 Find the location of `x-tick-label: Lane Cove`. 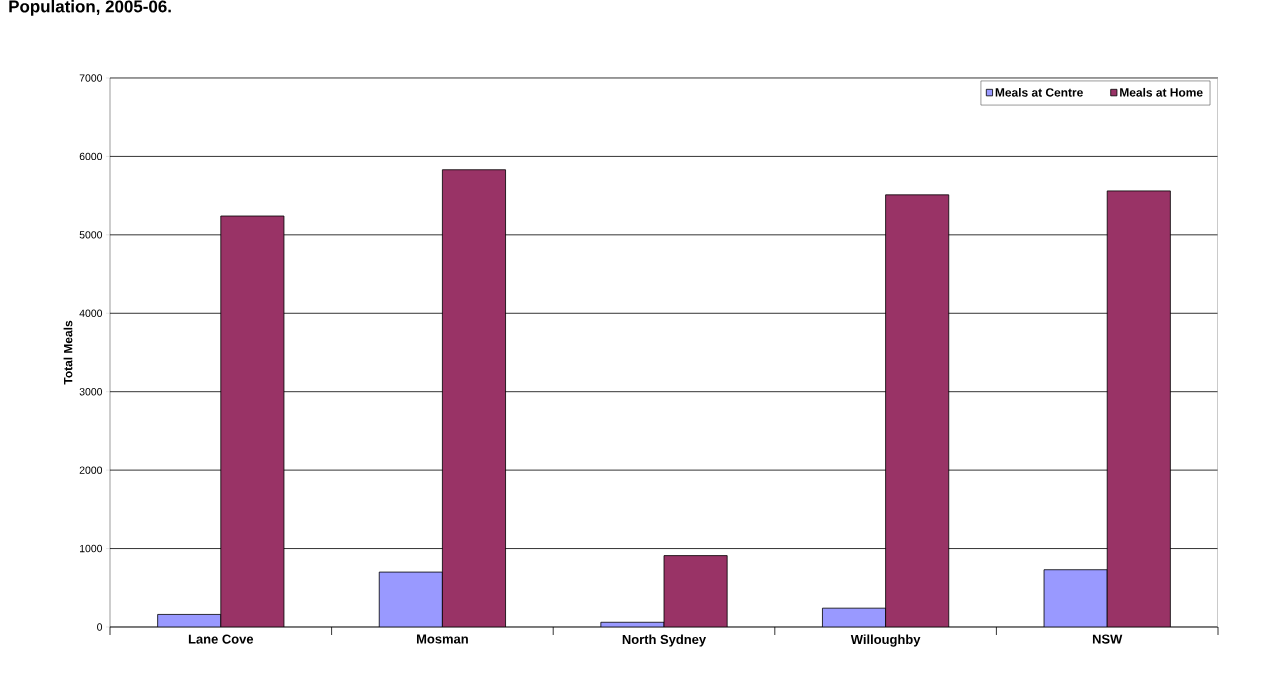

x-tick-label: Lane Cove is located at coordinates (221, 639).